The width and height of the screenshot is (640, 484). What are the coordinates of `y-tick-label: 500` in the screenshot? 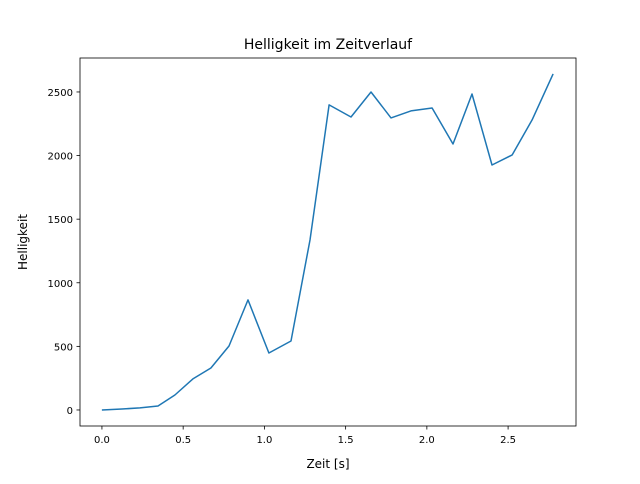 It's located at (63, 347).